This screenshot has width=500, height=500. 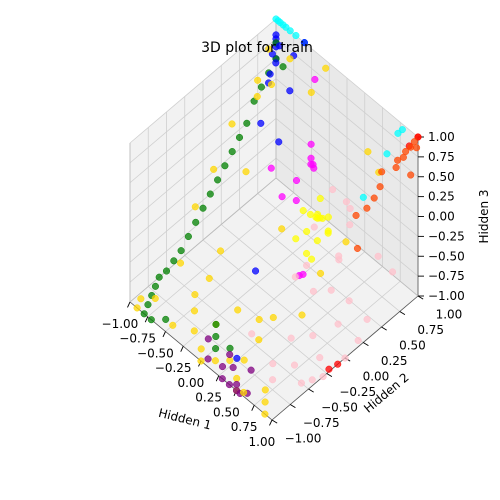 I want to click on x-axis-tick-label: 1.00, so click(x=262, y=442).